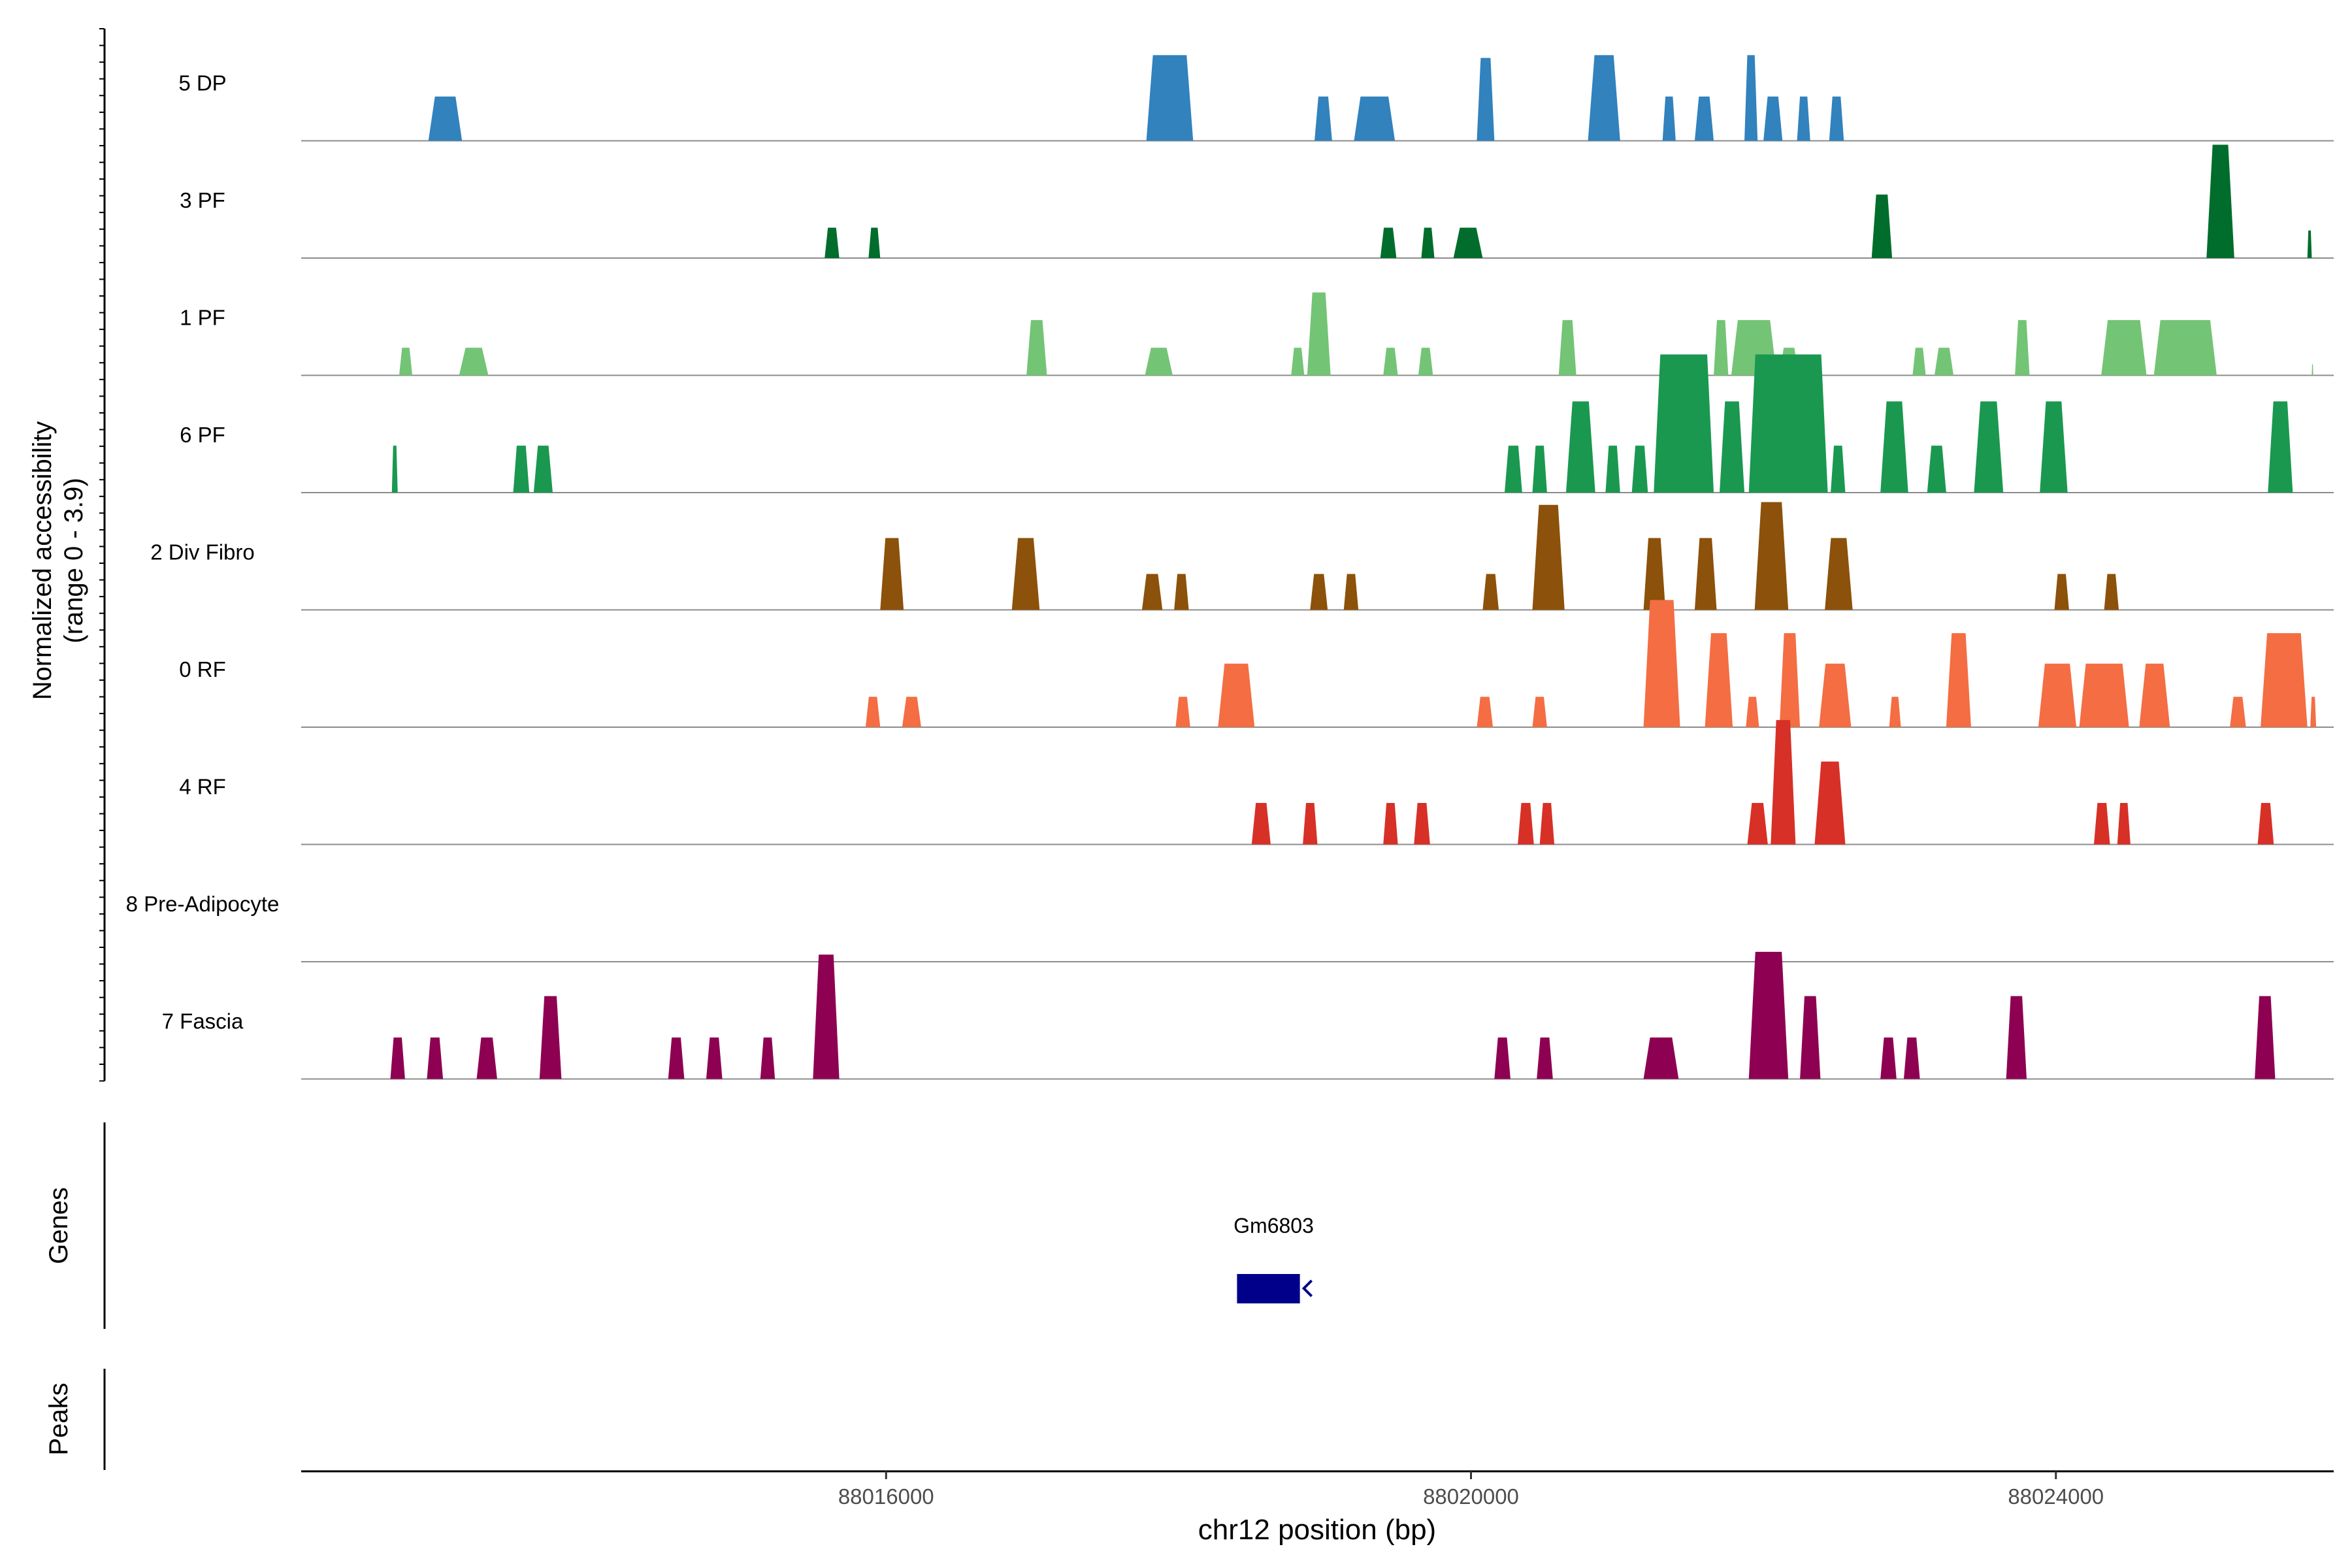 The width and height of the screenshot is (2352, 1568). Describe the element at coordinates (1471, 1490) in the screenshot. I see `x-axis: 88016000 88020000 88024000` at that location.